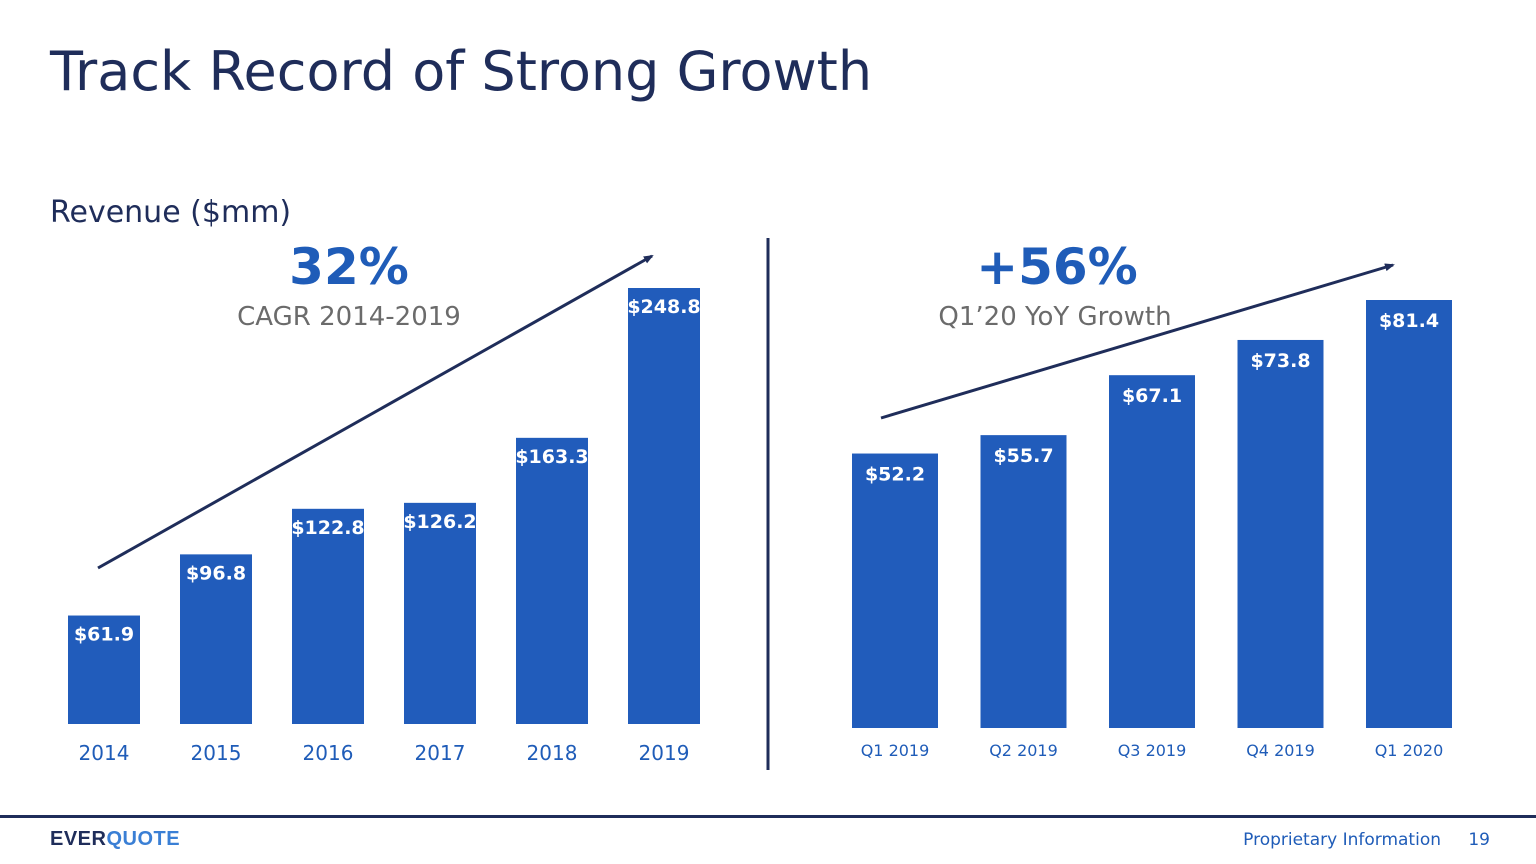 Image resolution: width=1536 pixels, height=864 pixels. Describe the element at coordinates (768, 816) in the screenshot. I see `footer-divider` at that location.